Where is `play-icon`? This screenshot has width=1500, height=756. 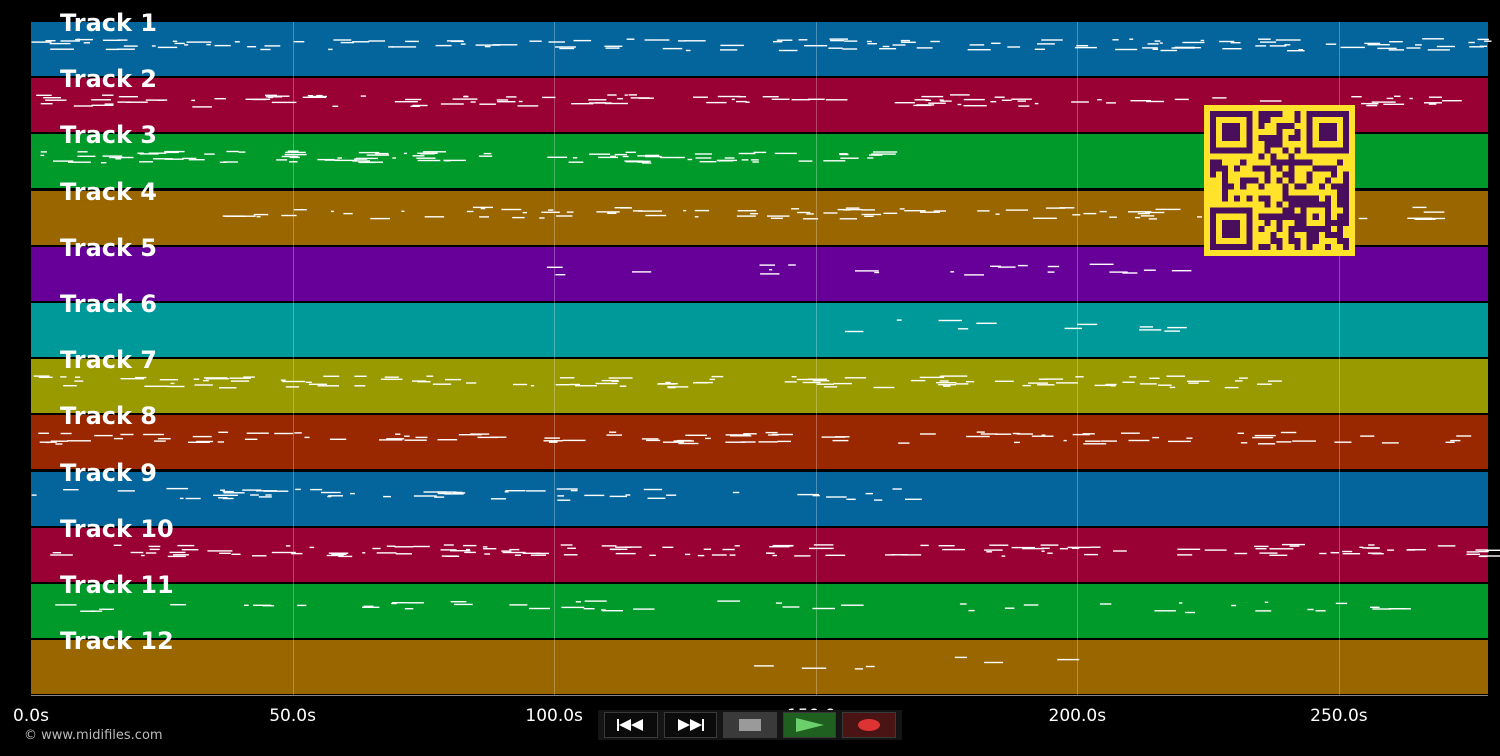 play-icon is located at coordinates (809, 725).